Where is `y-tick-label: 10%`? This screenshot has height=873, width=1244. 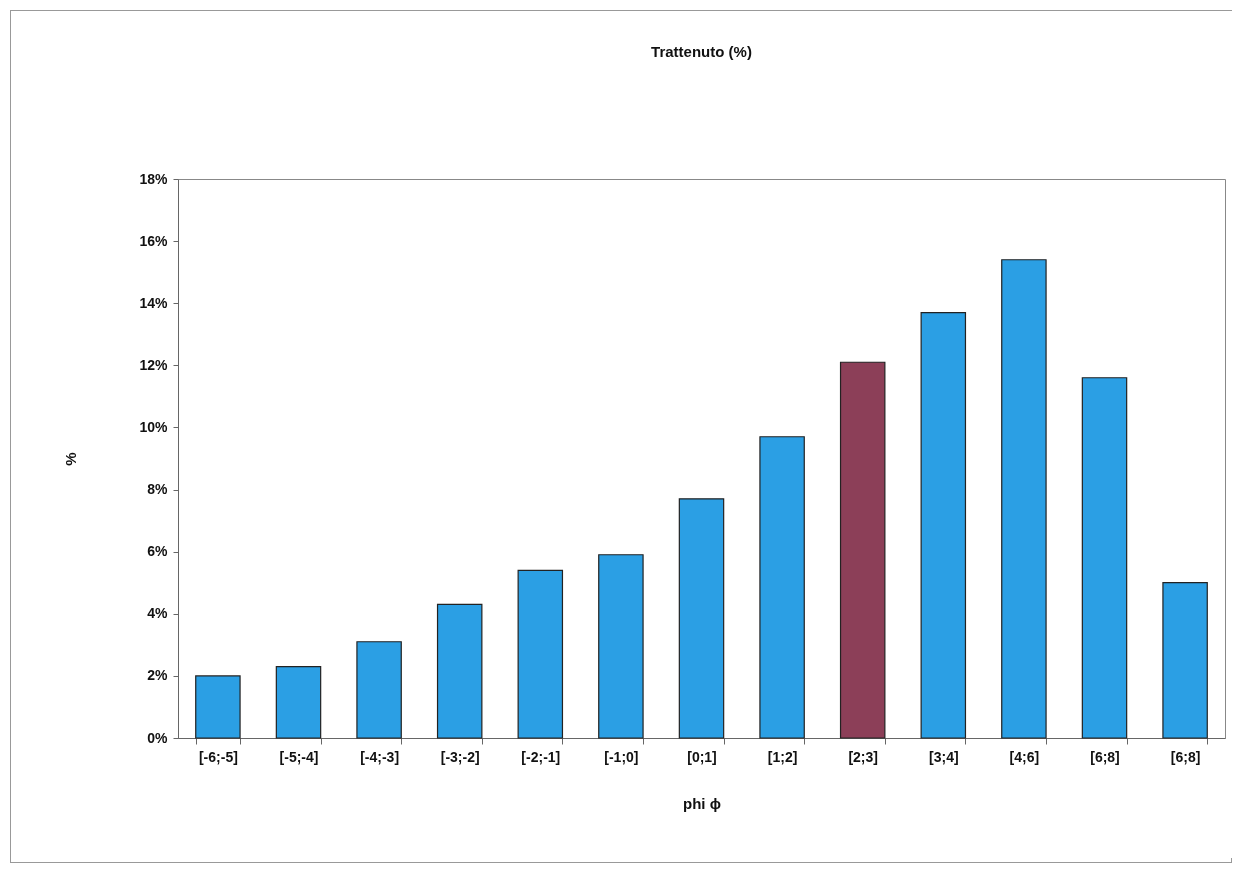
y-tick-label: 10% is located at coordinates (154, 426).